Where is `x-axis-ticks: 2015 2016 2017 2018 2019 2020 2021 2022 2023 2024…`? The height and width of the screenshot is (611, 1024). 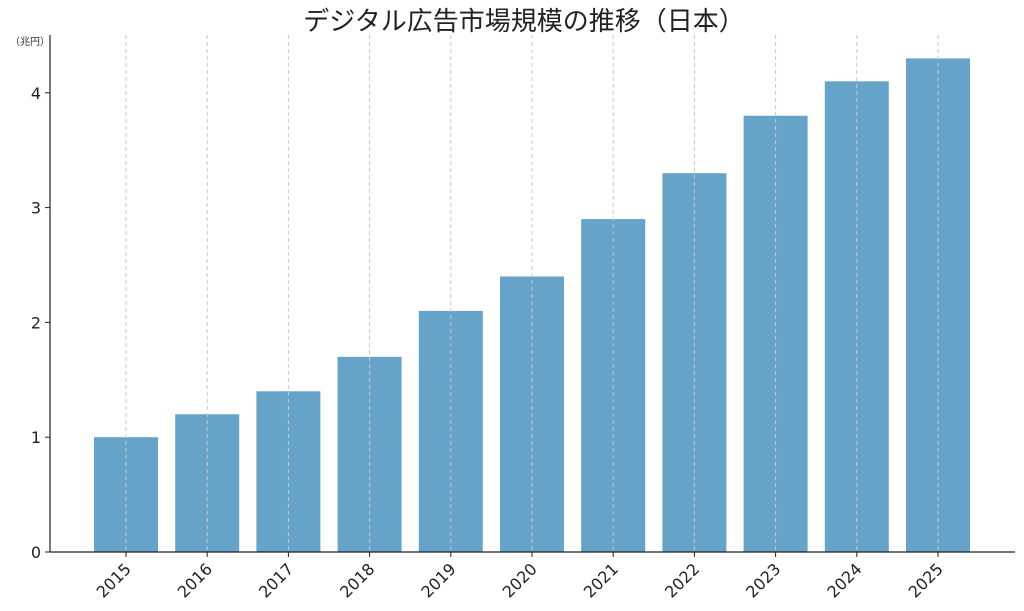
x-axis-ticks: 2015 2016 2017 2018 2019 2020 2021 2022 2023 2024… is located at coordinates (520, 577).